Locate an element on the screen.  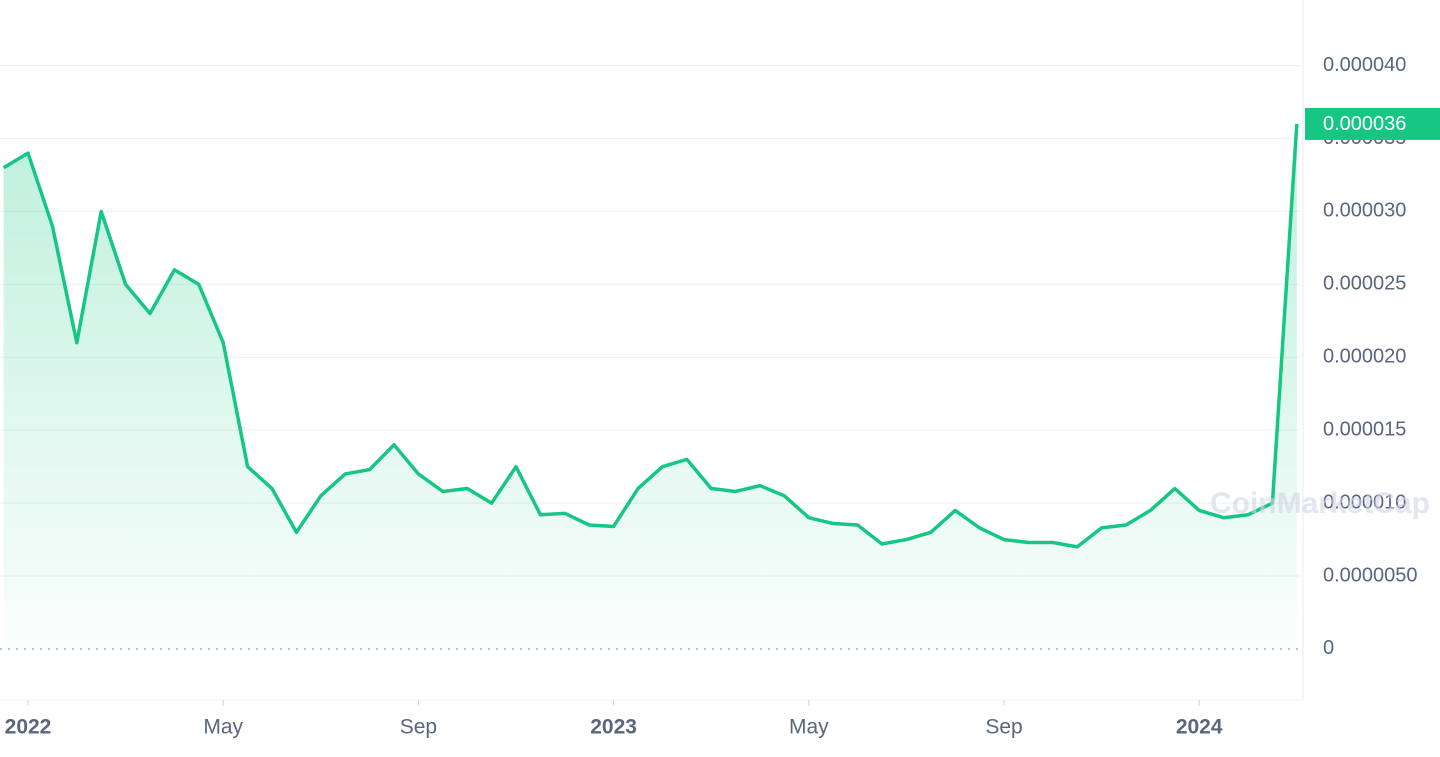
current-price-label: 0.000036 is located at coordinates (1364, 124).